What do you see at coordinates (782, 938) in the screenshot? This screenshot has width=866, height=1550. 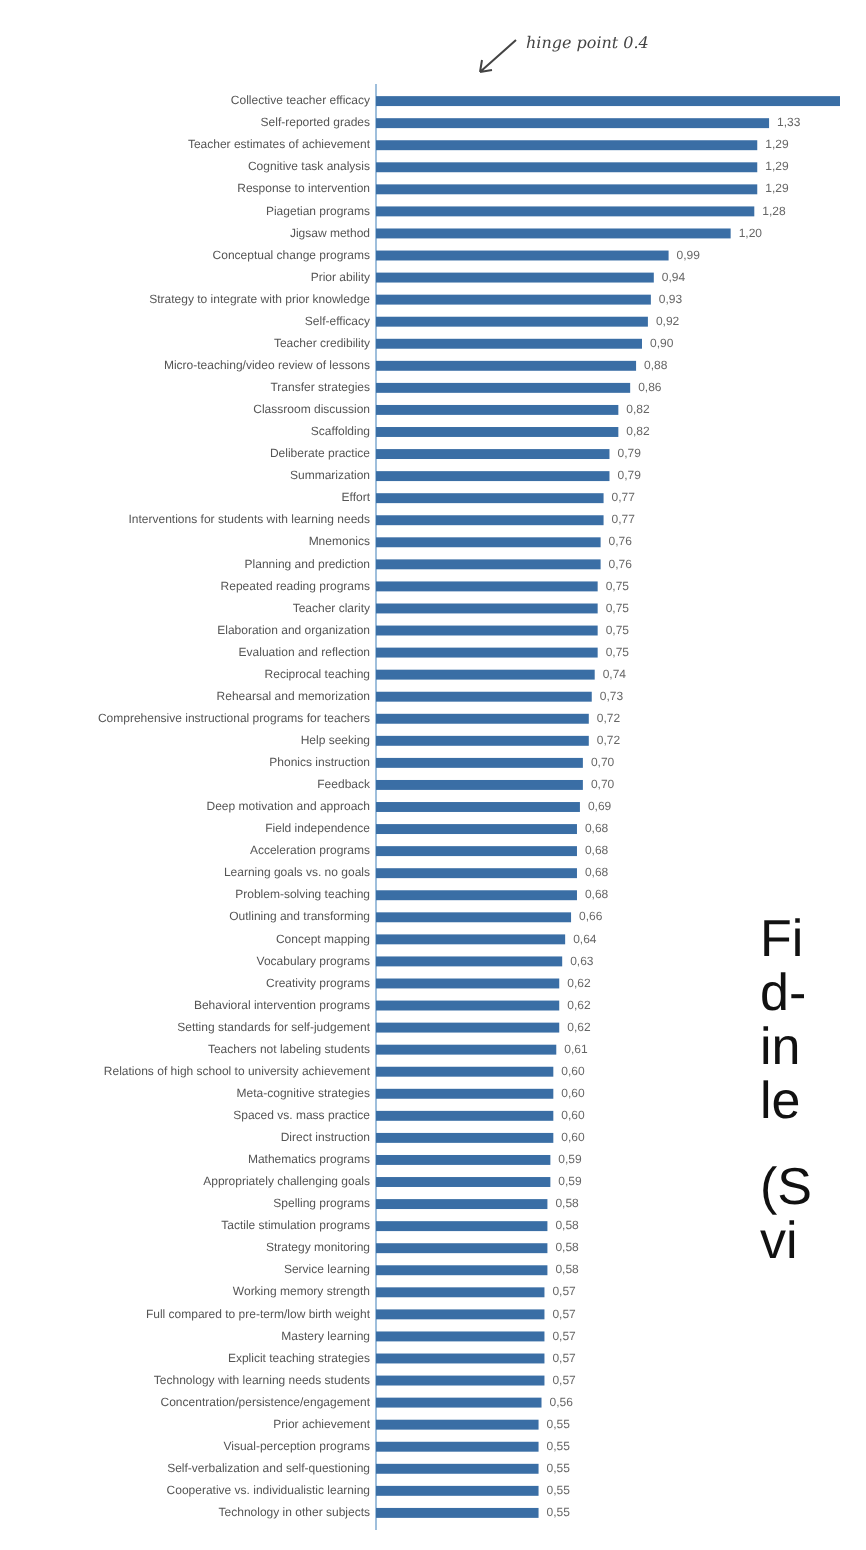 I see `annotation: Fi` at bounding box center [782, 938].